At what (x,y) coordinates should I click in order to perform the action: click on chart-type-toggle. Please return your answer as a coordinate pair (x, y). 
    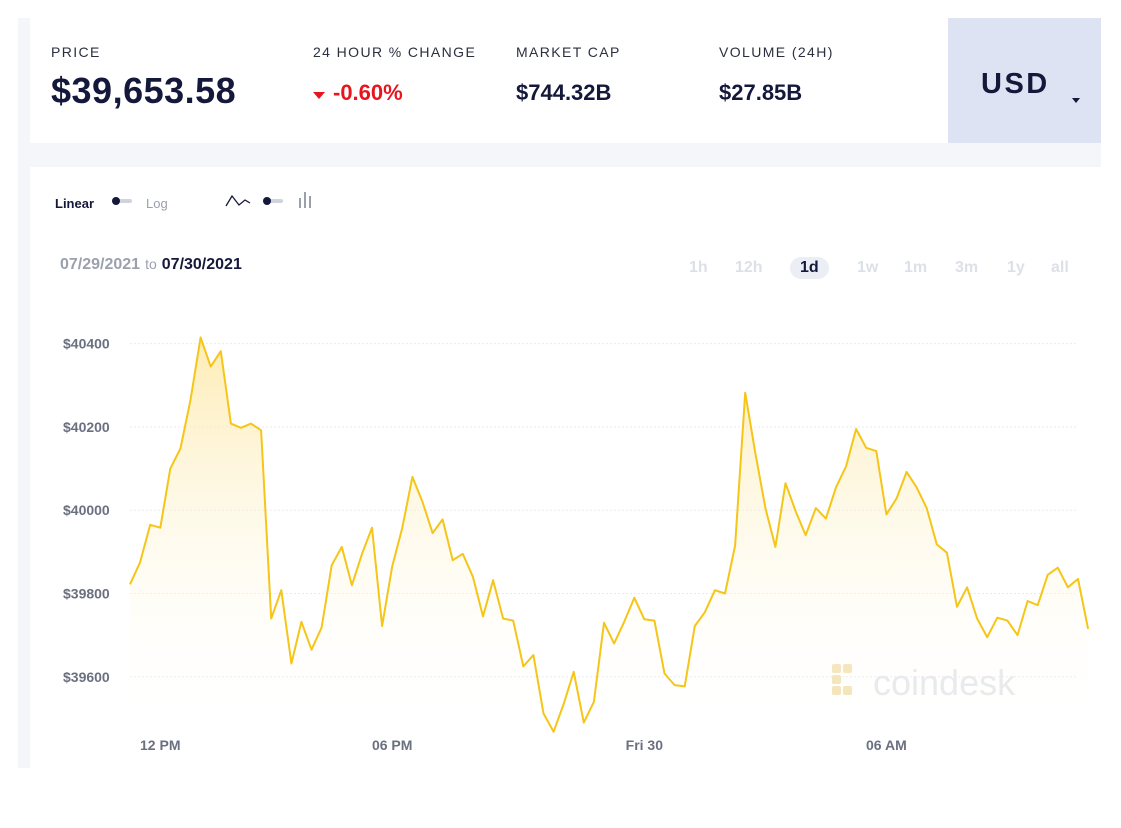
    Looking at the image, I should click on (273, 201).